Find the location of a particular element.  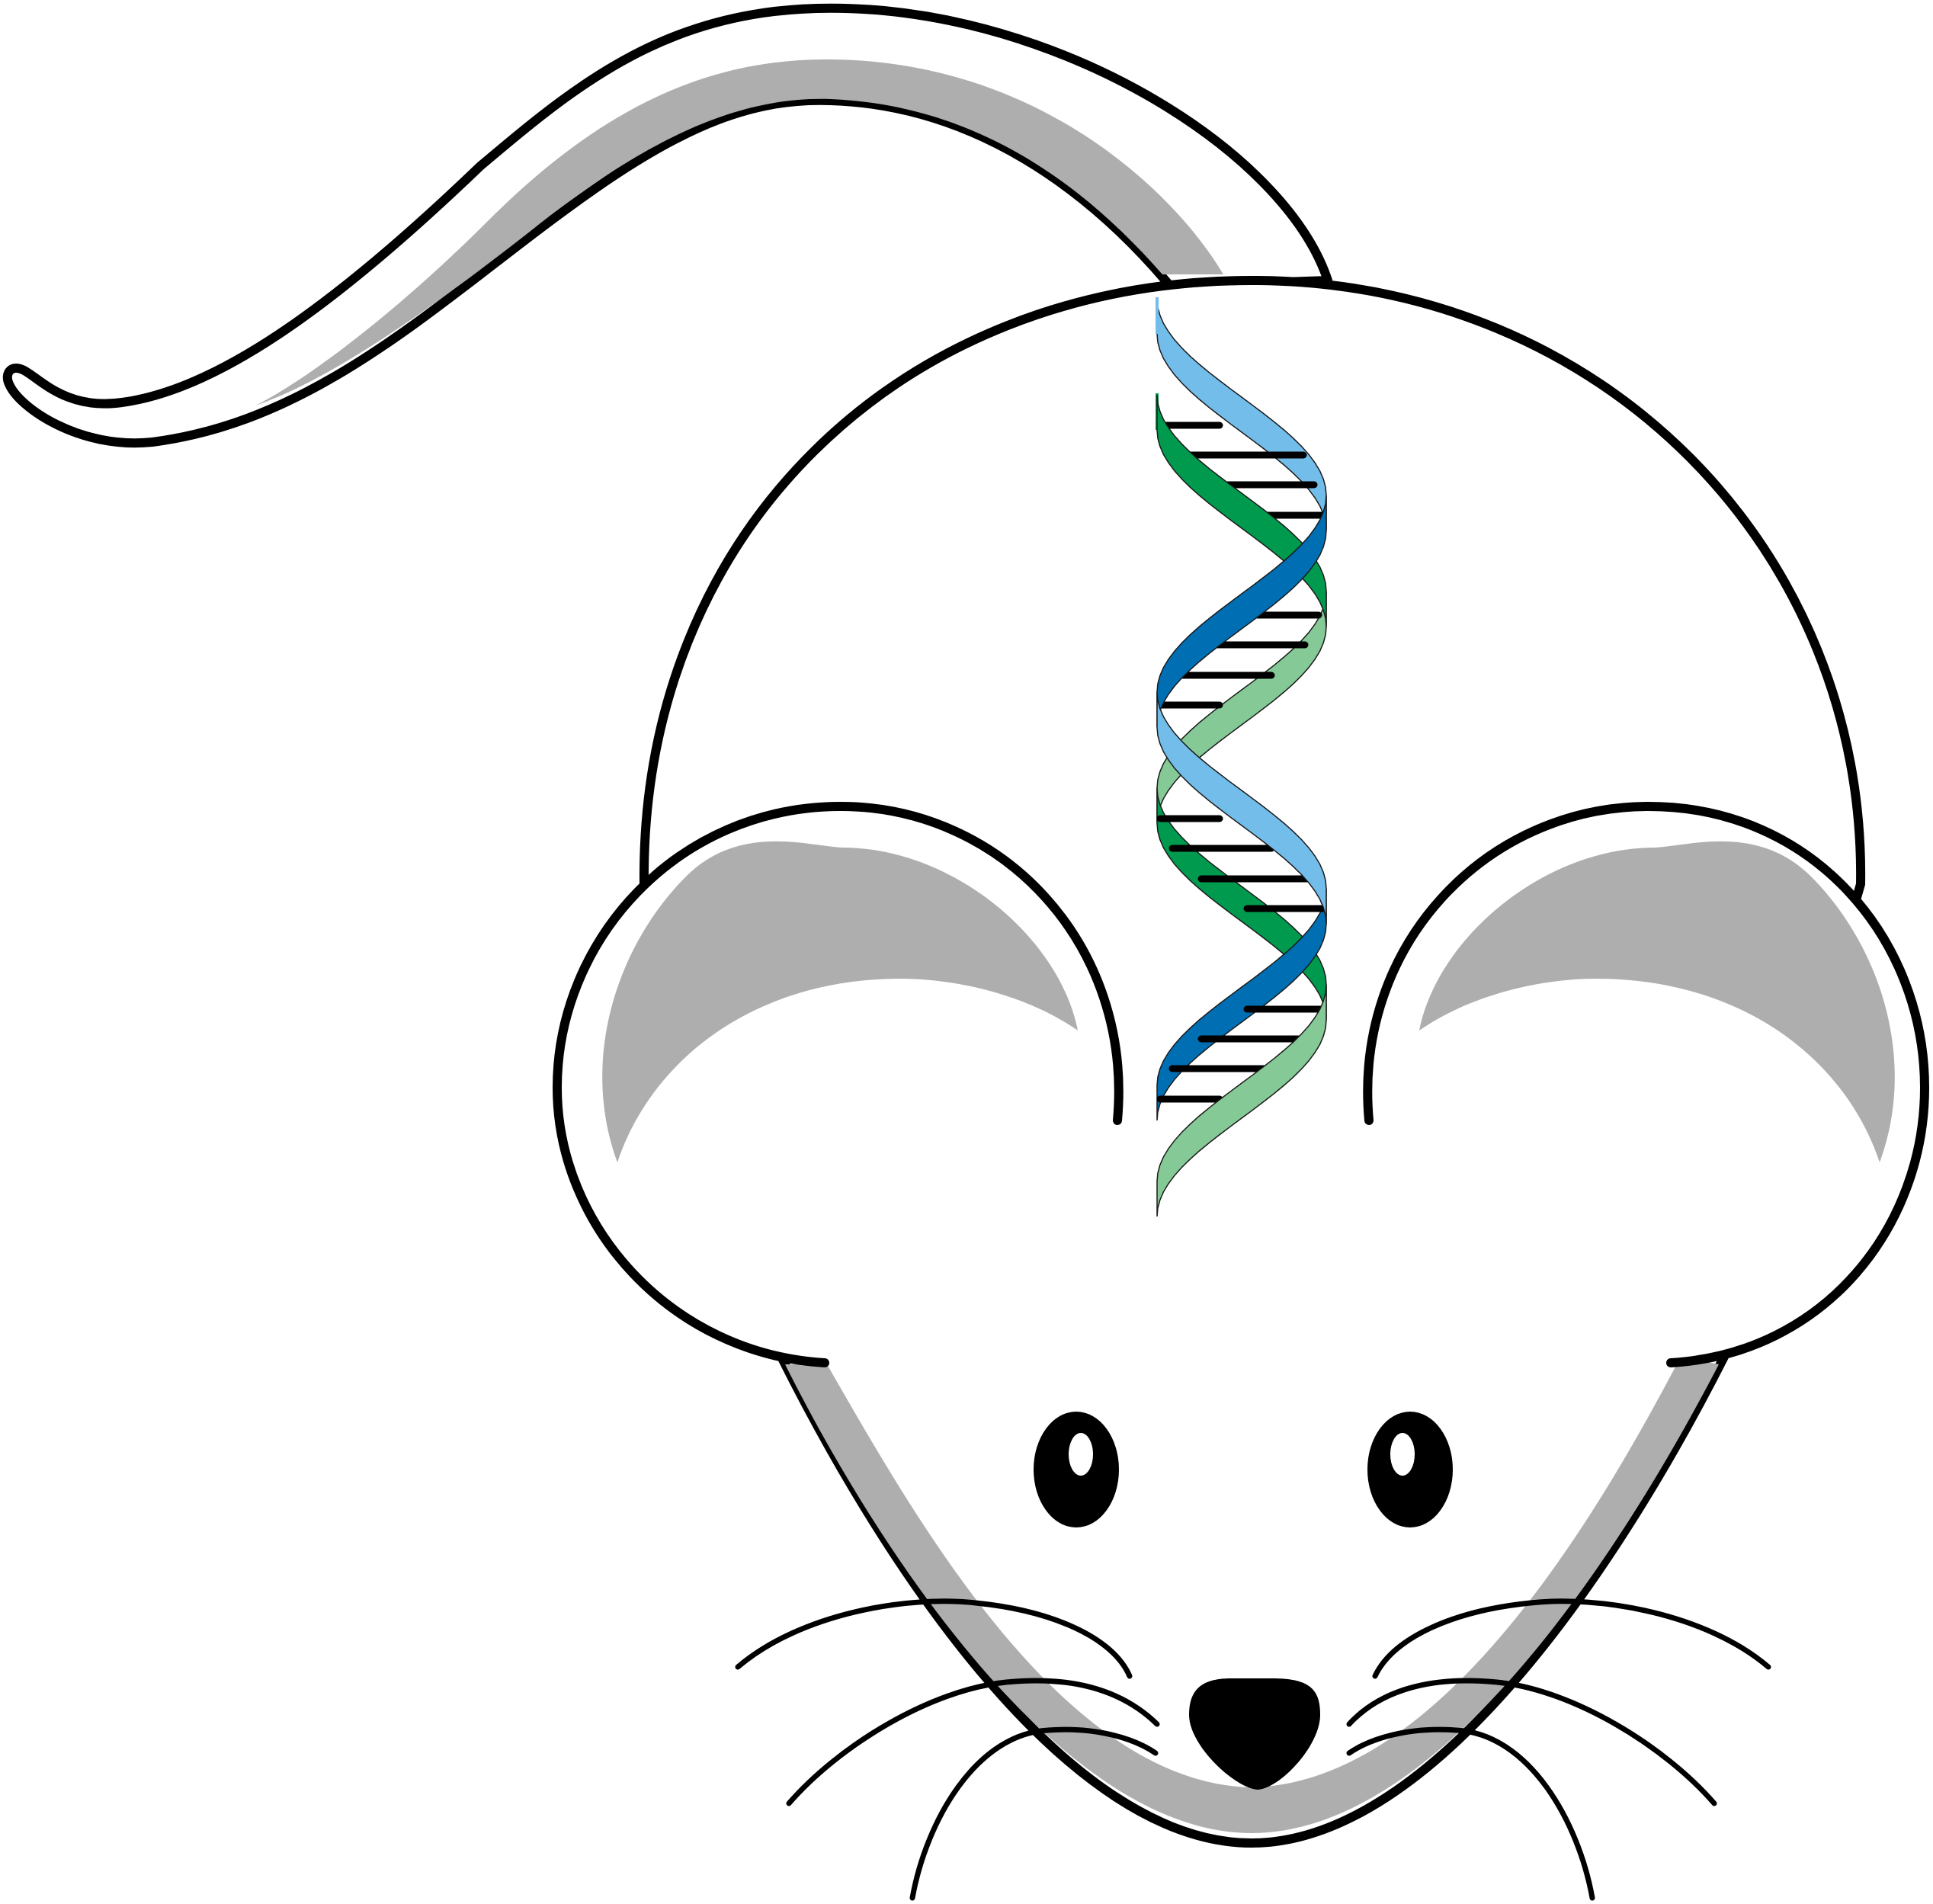

right-eye is located at coordinates (1410, 1469).